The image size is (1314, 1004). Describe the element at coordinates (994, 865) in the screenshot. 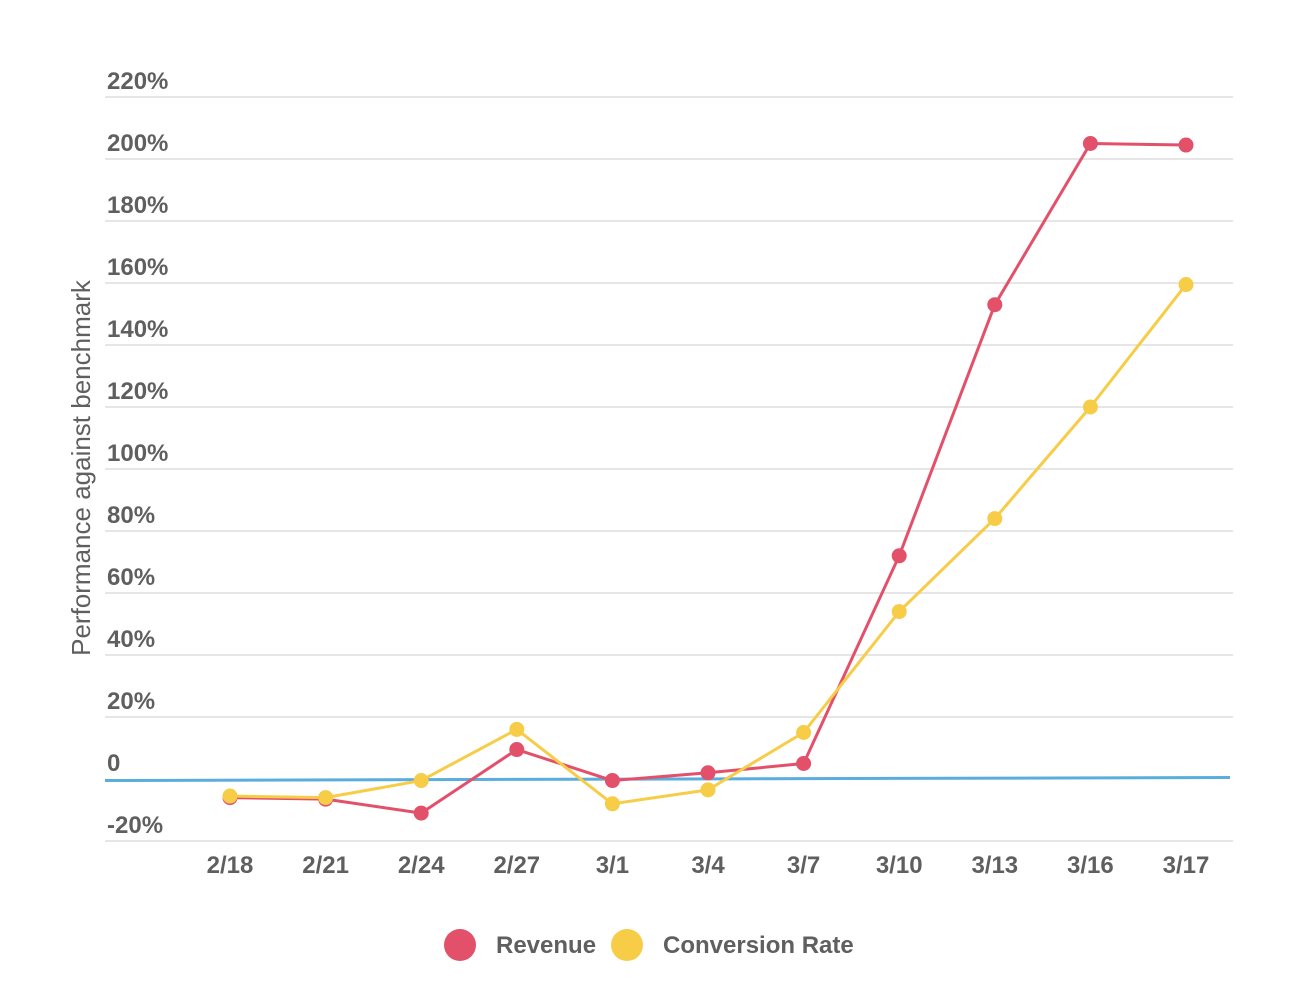

I see `x-tick-label: 3/13` at that location.